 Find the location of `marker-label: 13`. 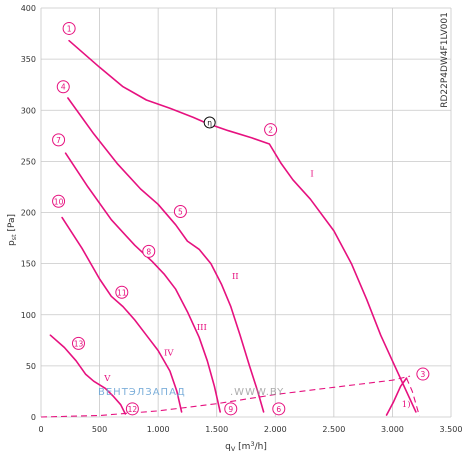

marker-label: 13 is located at coordinates (79, 343).